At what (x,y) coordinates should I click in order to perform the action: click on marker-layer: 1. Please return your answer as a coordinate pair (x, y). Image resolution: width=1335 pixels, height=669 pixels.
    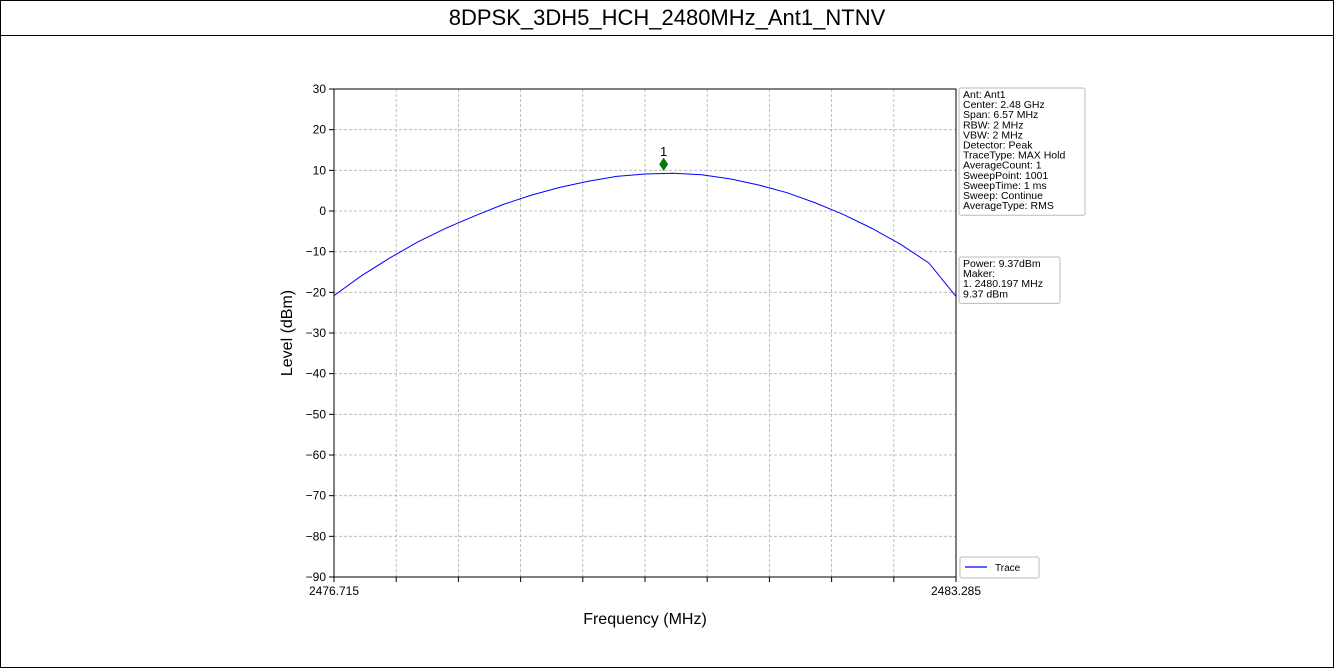
    Looking at the image, I should click on (664, 157).